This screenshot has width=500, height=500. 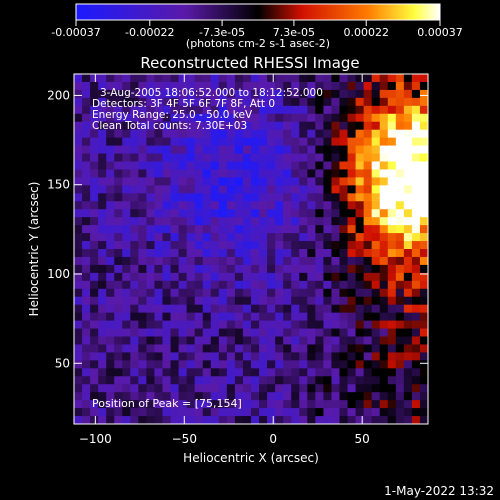 What do you see at coordinates (258, 12) in the screenshot?
I see `colorbar-scale` at bounding box center [258, 12].